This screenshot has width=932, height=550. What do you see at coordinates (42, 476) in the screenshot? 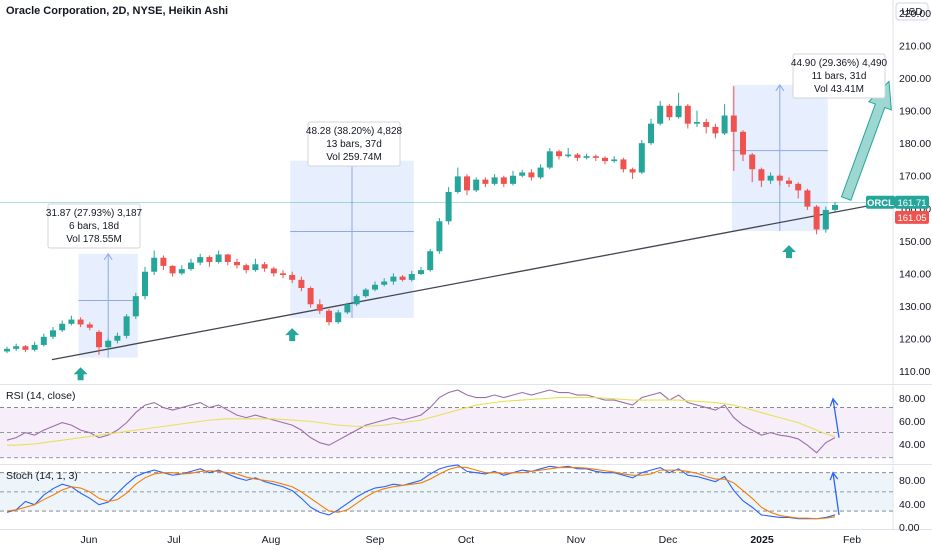
I see `stoch-label: Stoch (14, 1, 3)` at bounding box center [42, 476].